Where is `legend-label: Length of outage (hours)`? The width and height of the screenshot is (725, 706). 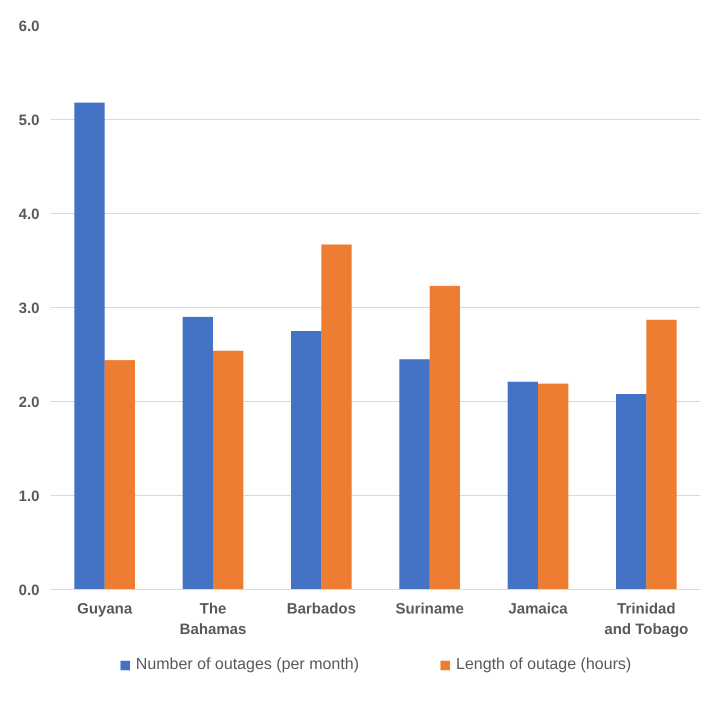
legend-label: Length of outage (hours) is located at coordinates (544, 665).